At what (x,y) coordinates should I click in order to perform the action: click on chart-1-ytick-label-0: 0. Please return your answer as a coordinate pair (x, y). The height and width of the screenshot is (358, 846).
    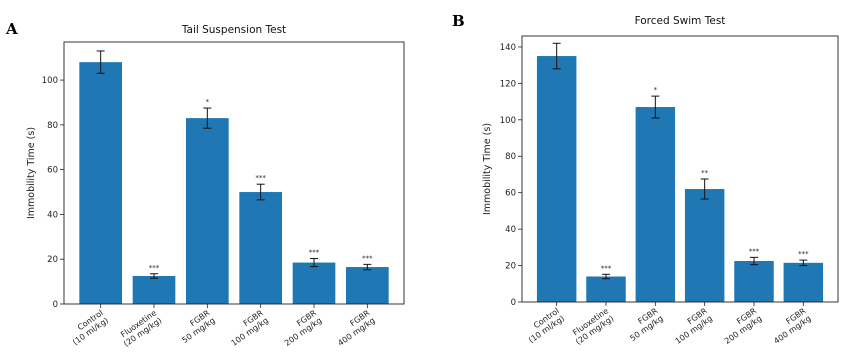
    Looking at the image, I should click on (513, 303).